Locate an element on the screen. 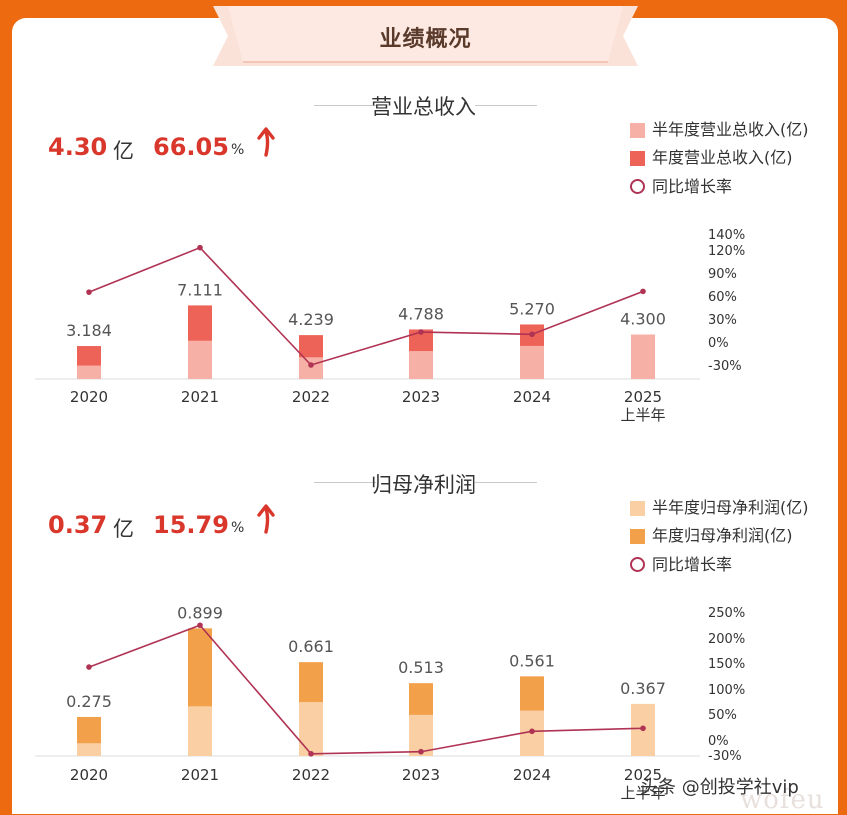  revenue-section-title: 营业总收入 is located at coordinates (423, 107).